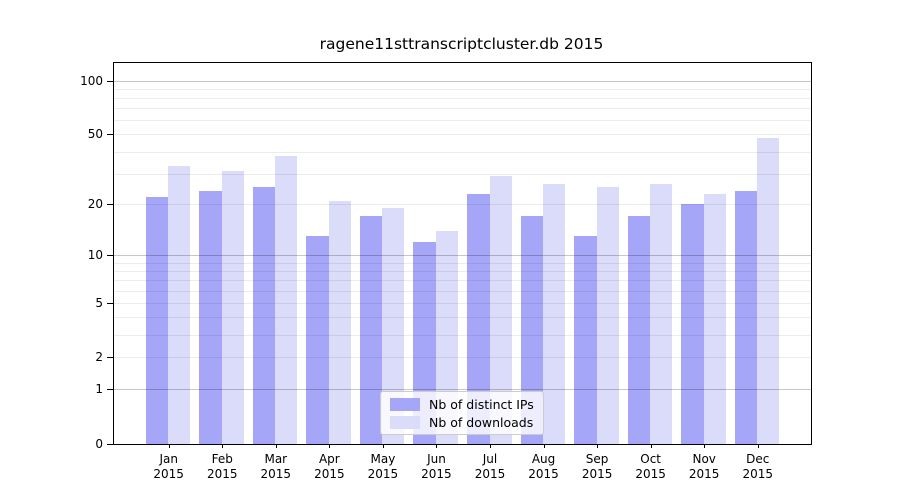  I want to click on x-axis-tick-may, so click(383, 446).